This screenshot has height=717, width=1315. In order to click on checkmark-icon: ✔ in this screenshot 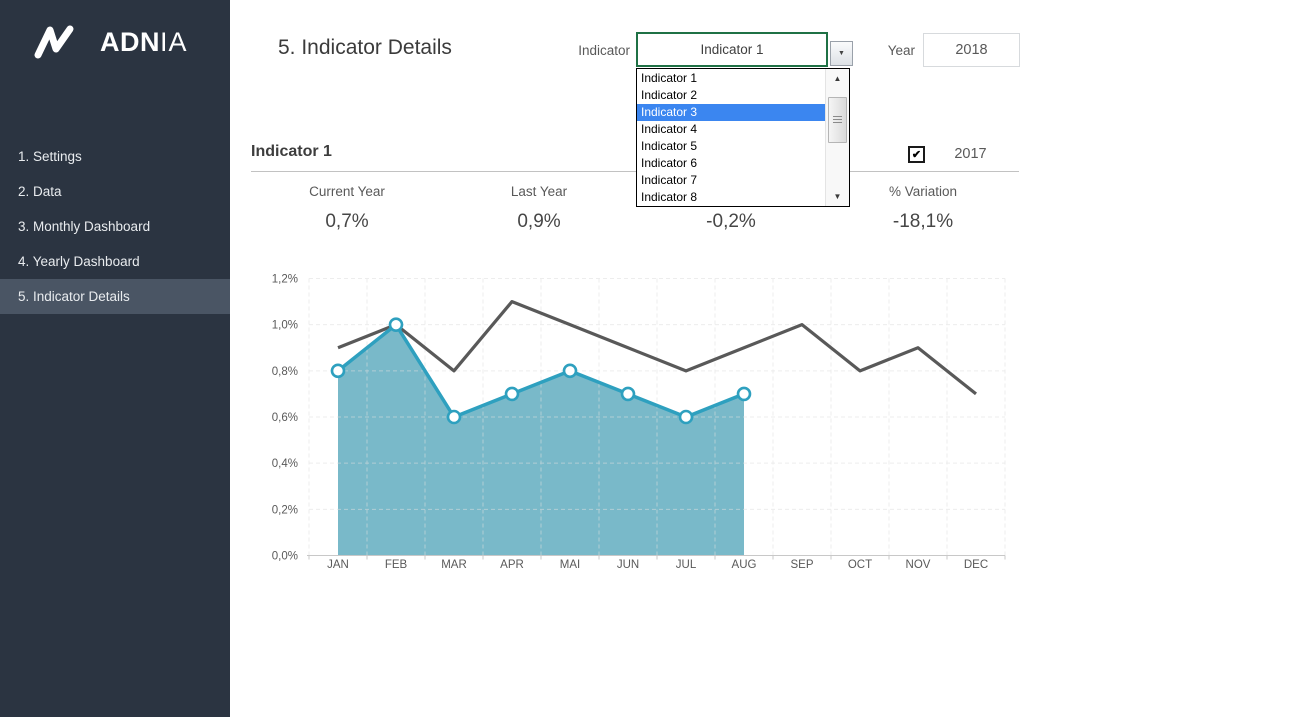, I will do `click(916, 155)`.